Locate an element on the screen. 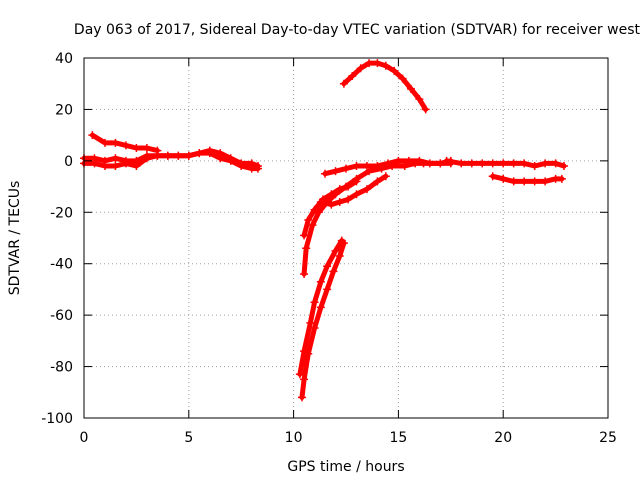 This screenshot has height=480, width=640. y-axis-label: SDTVAR / TECUs is located at coordinates (15, 238).